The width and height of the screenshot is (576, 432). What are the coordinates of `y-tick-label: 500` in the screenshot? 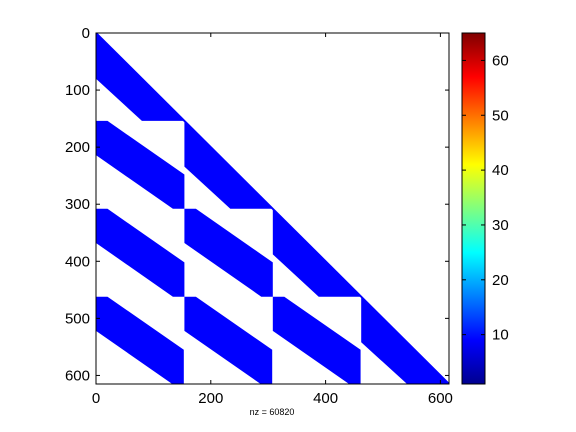 It's located at (77, 318).